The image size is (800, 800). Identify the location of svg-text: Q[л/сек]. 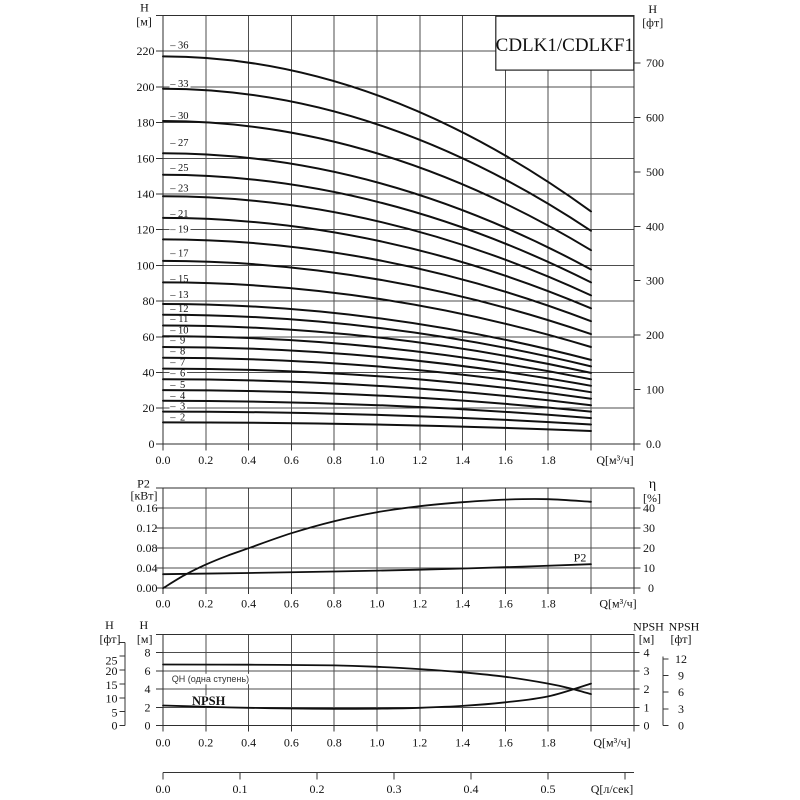
(612, 789).